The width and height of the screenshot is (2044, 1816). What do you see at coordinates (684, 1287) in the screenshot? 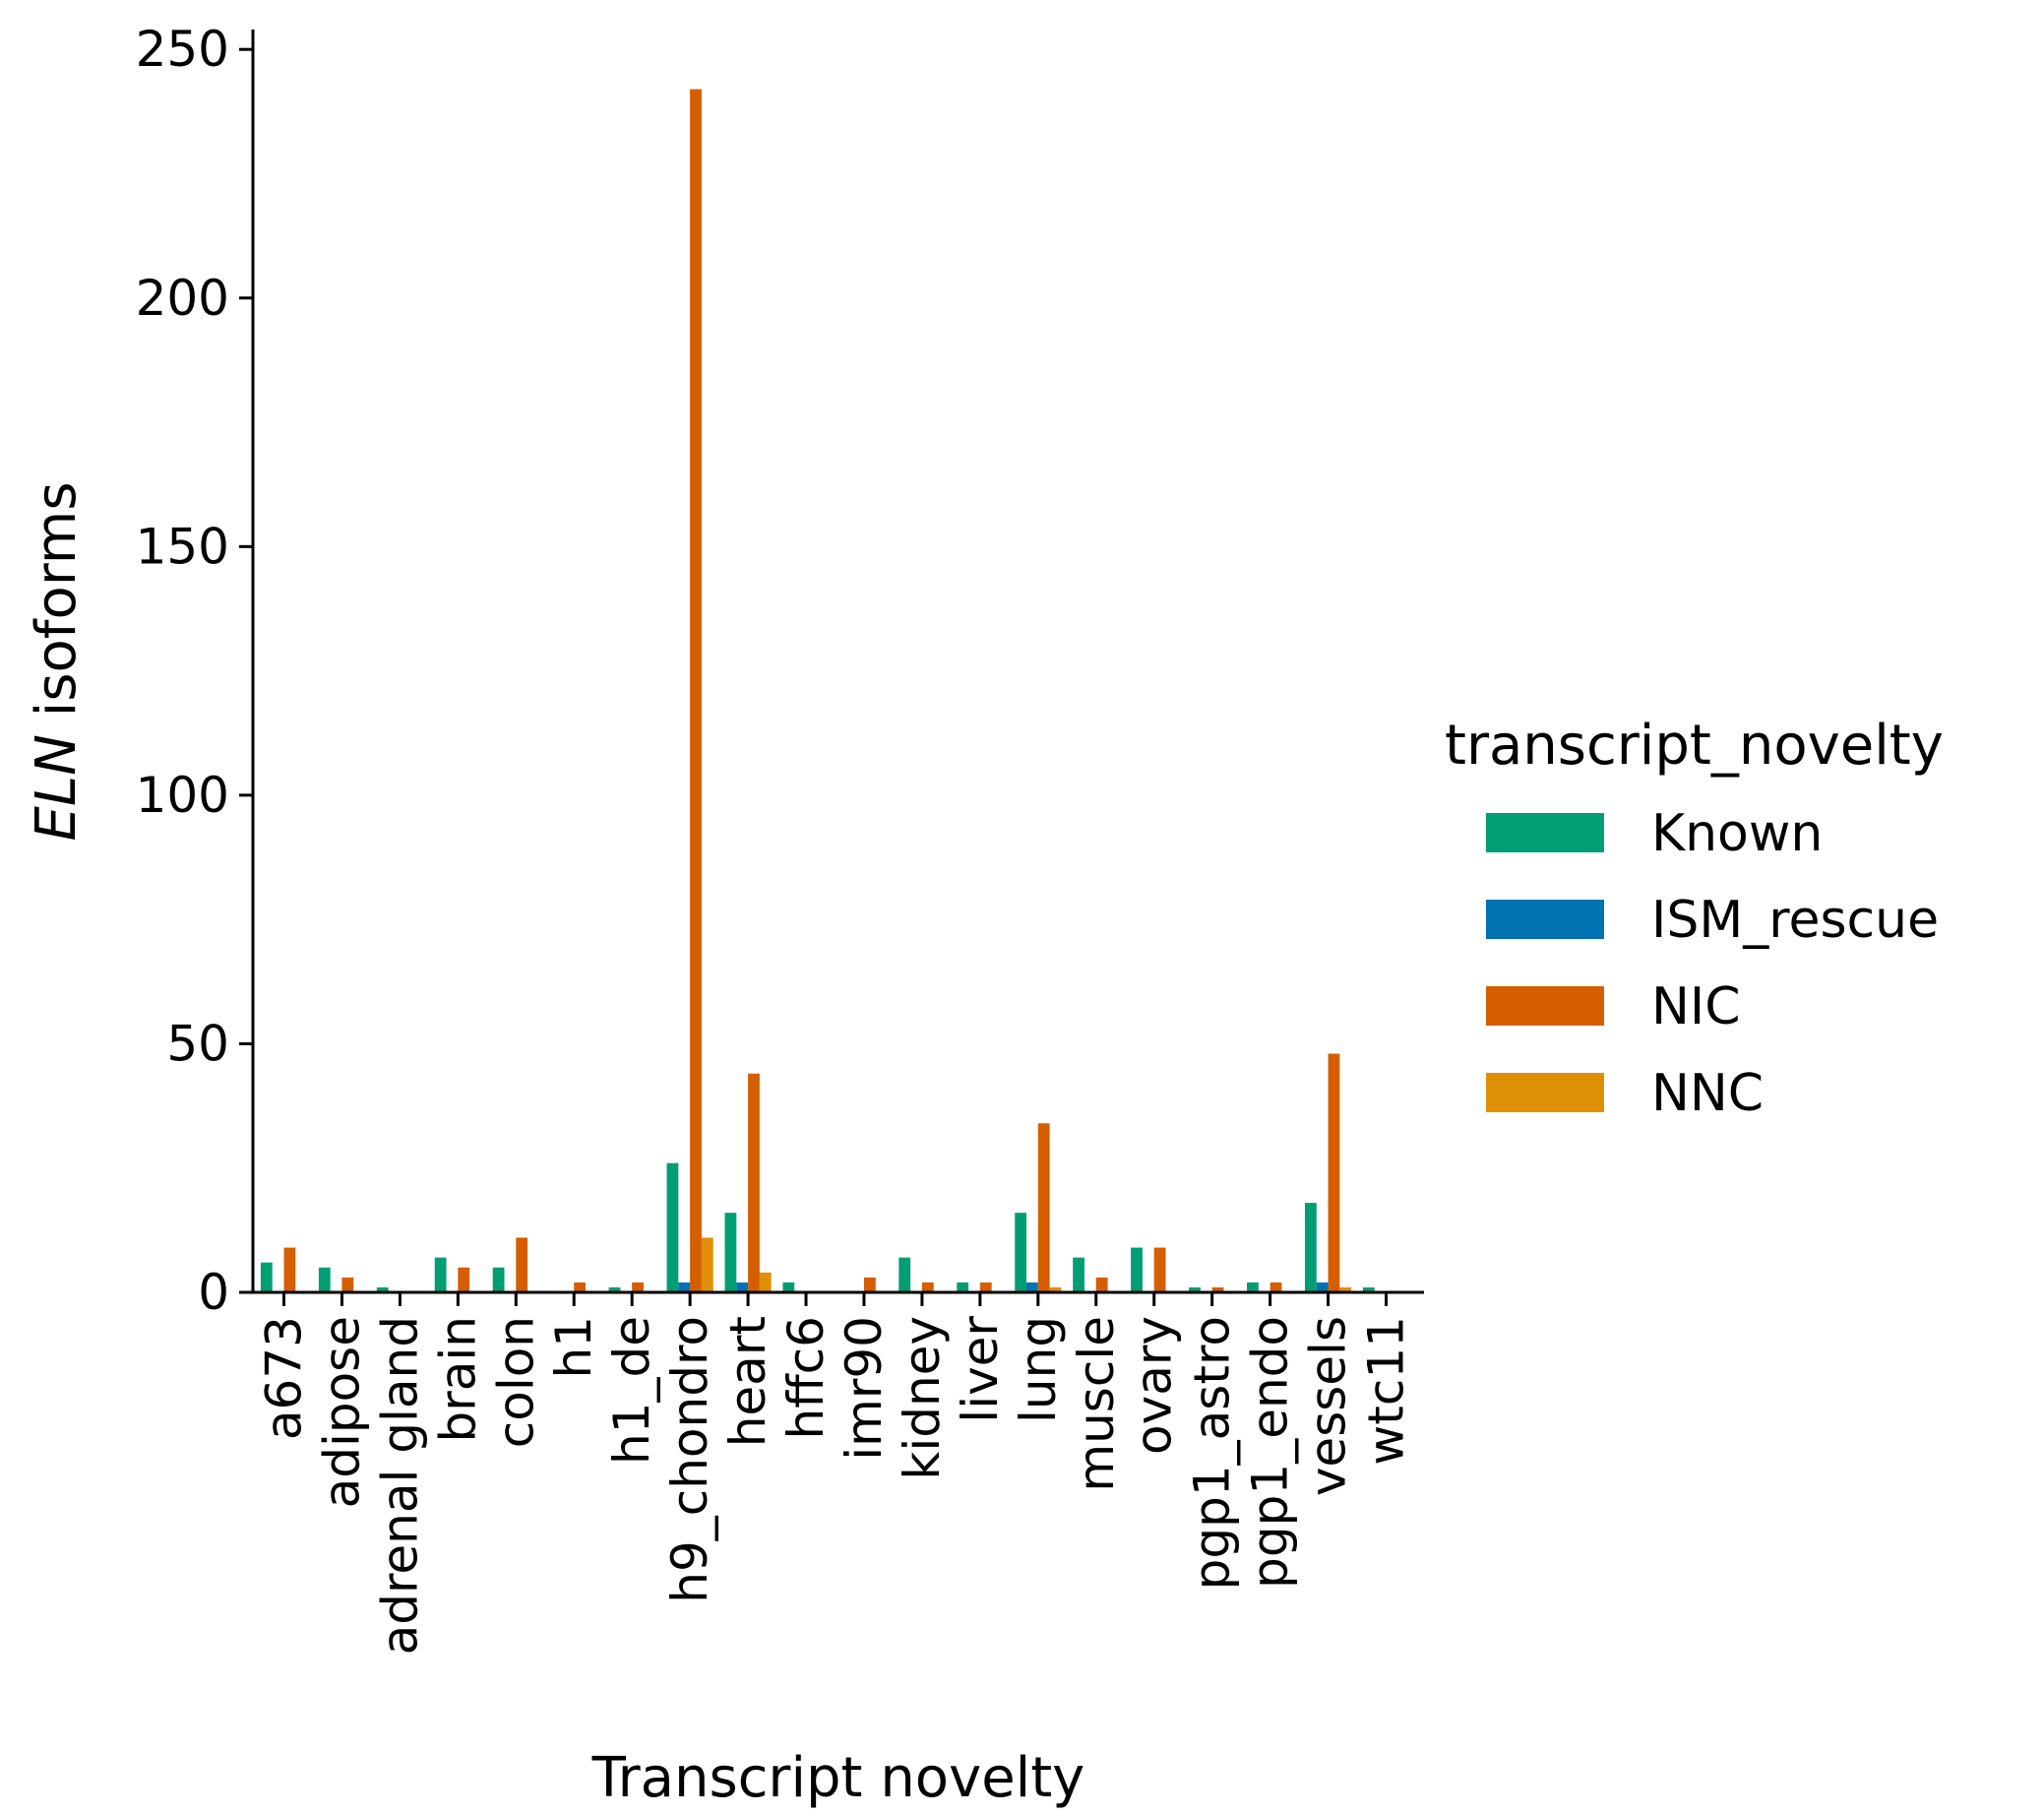
I see `bar-ISM_rescue-h9_chondro` at bounding box center [684, 1287].